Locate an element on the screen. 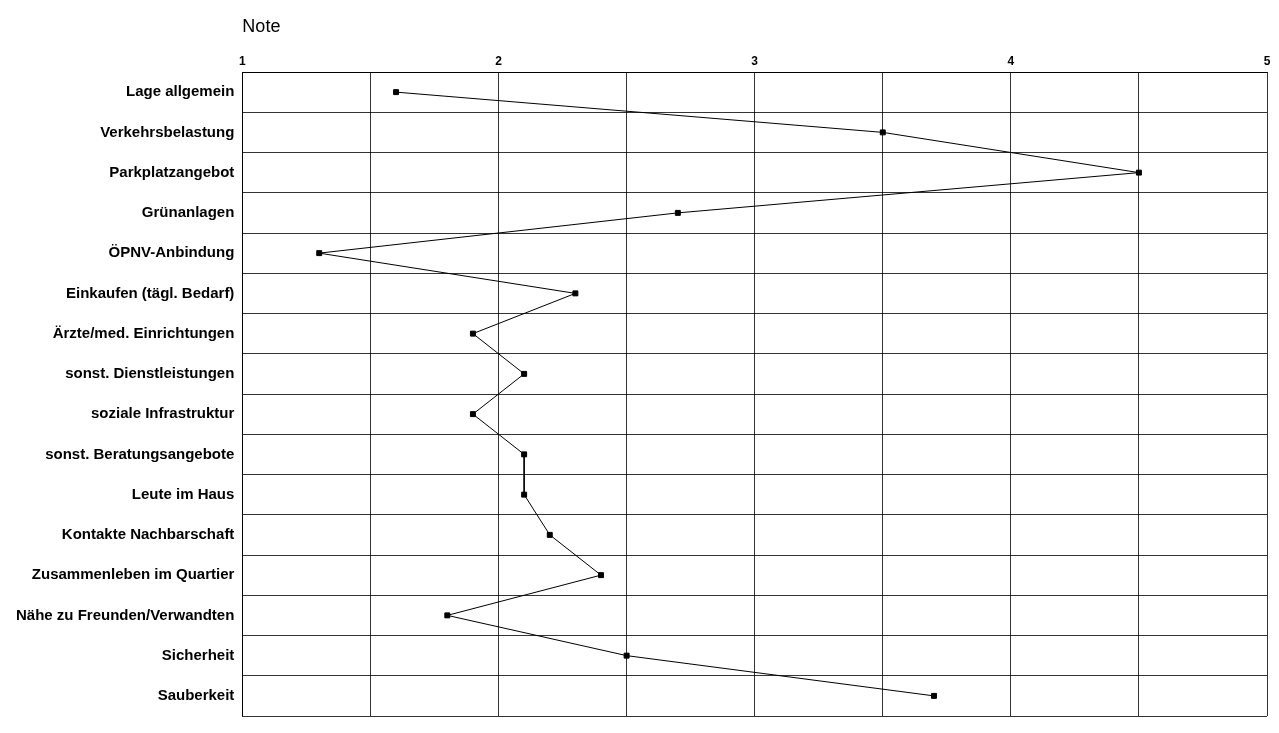  y-tick-label: Grünanlagen is located at coordinates (188, 212).